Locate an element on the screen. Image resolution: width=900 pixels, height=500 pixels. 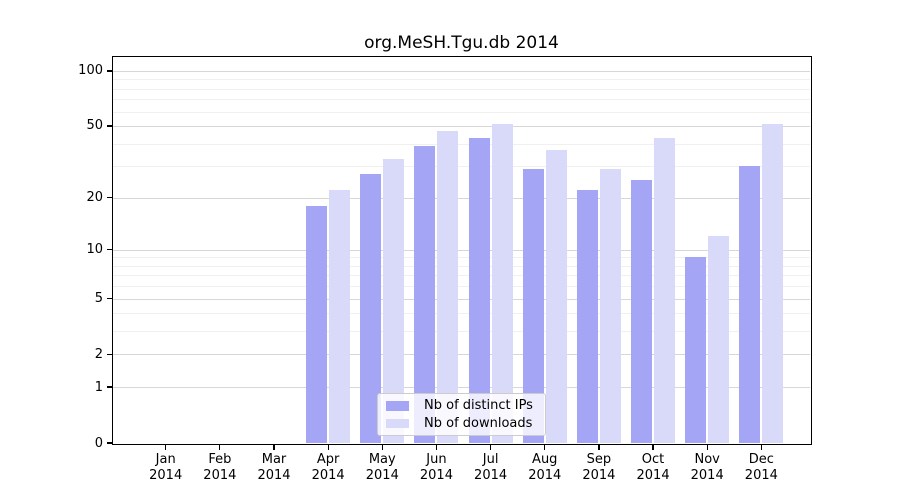
x-tick-label-month: Jan is located at coordinates (165, 459).